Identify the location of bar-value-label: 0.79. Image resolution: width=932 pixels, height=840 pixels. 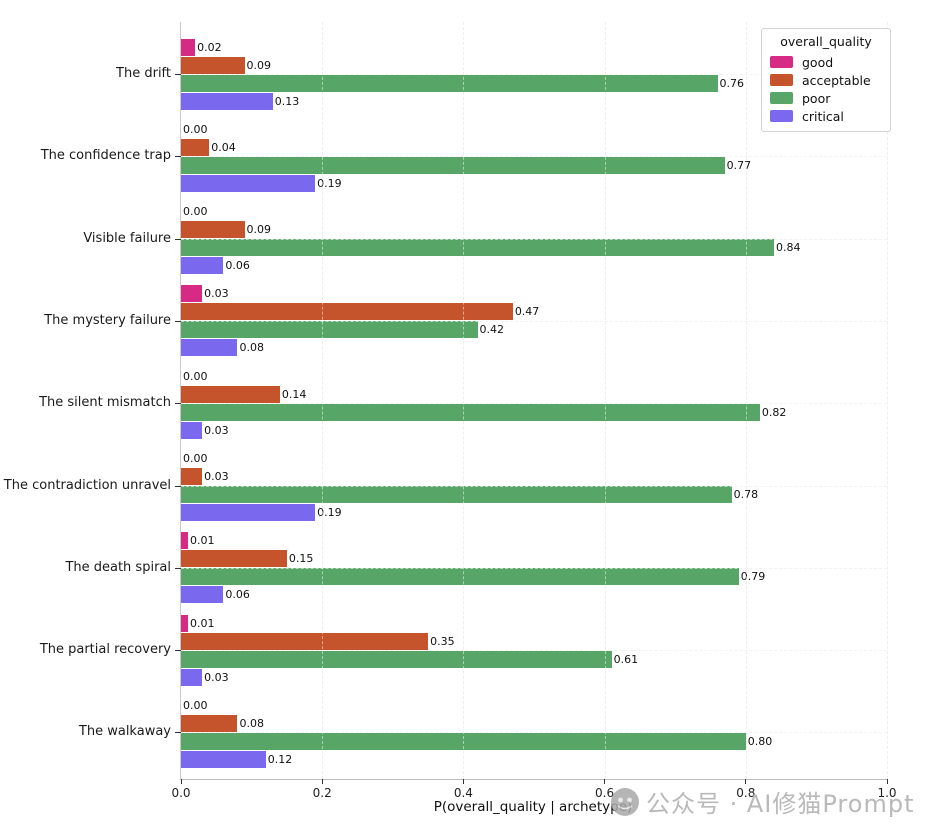
(753, 577).